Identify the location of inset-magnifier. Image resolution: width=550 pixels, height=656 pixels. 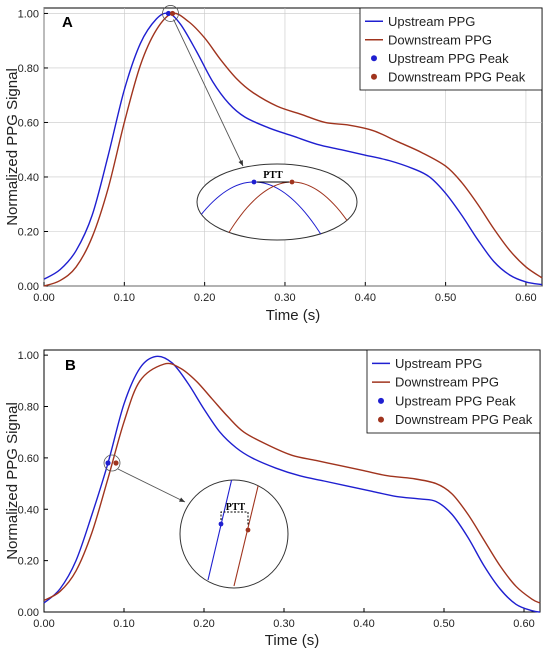
(234, 534).